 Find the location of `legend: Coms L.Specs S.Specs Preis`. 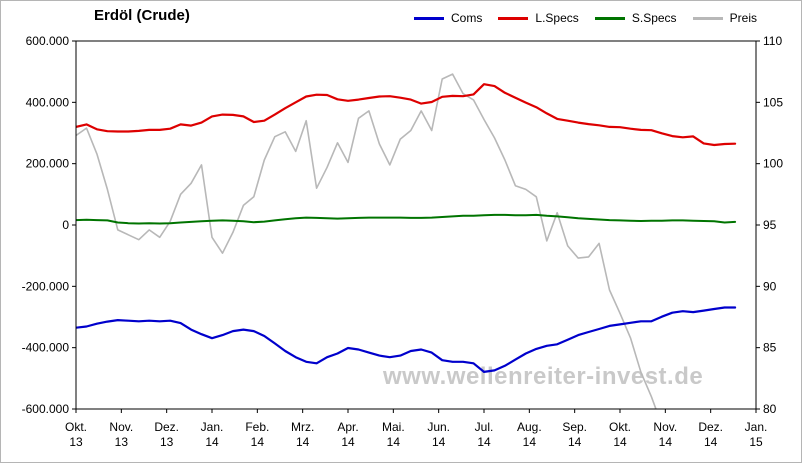

legend: Coms L.Specs S.Specs Preis is located at coordinates (585, 18).